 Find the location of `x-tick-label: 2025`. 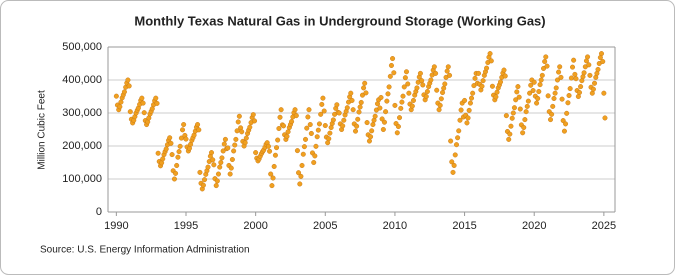

x-tick-label: 2025 is located at coordinates (604, 226).